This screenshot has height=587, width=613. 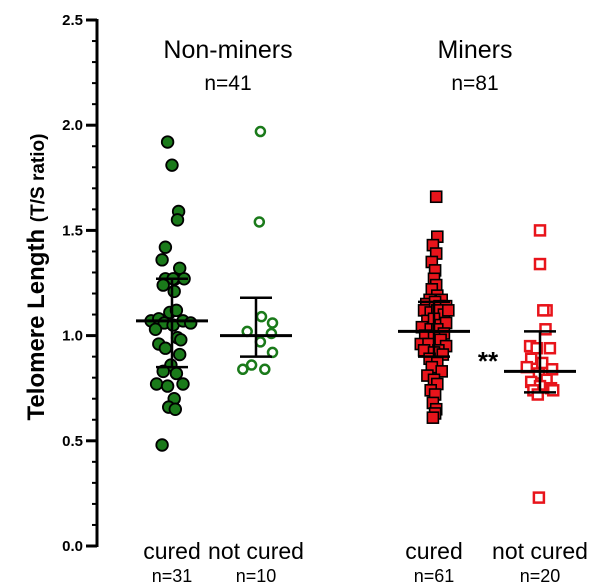 What do you see at coordinates (72, 230) in the screenshot?
I see `y-tick-label: 1.5` at bounding box center [72, 230].